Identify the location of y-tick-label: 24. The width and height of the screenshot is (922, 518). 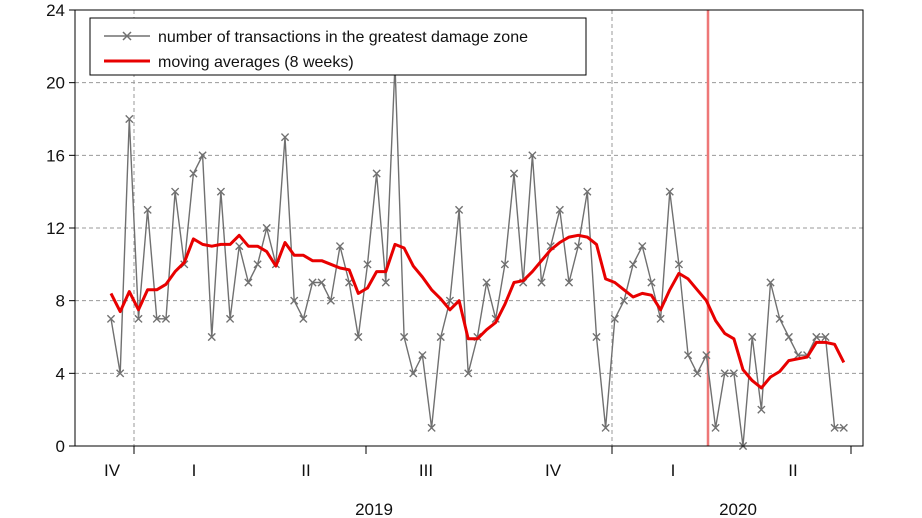
(55, 10).